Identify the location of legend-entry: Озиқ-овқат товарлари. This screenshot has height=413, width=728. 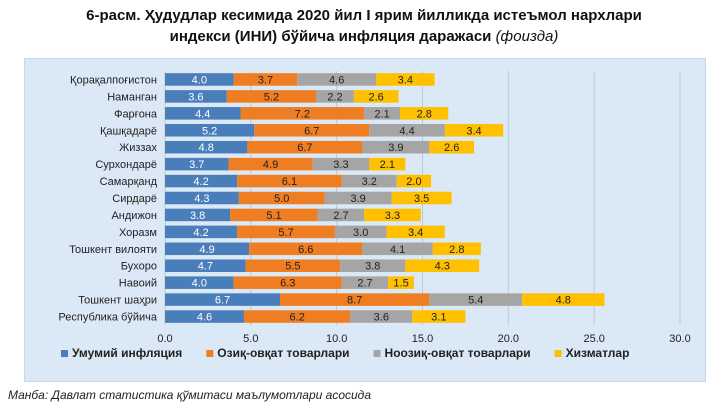
(283, 353).